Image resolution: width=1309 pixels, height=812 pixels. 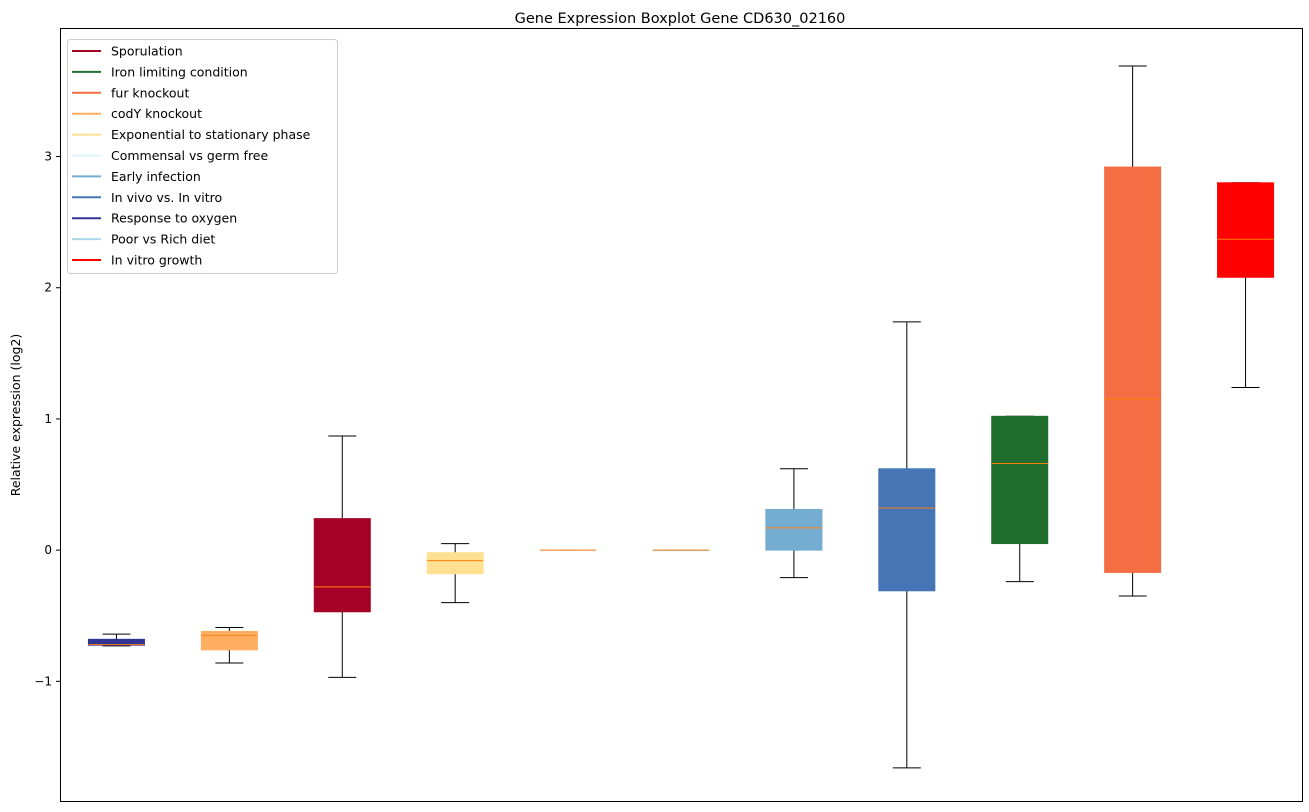 I want to click on box-poor-vs-rich-diet, so click(x=681, y=550).